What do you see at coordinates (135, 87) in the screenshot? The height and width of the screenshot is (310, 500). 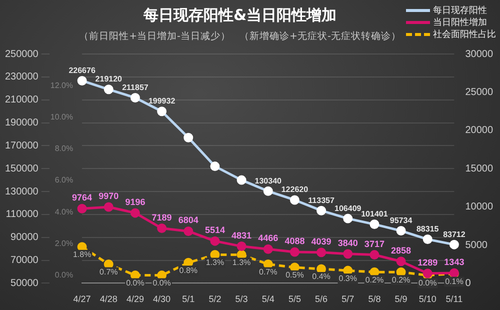 I see `data-label: 211857` at bounding box center [135, 87].